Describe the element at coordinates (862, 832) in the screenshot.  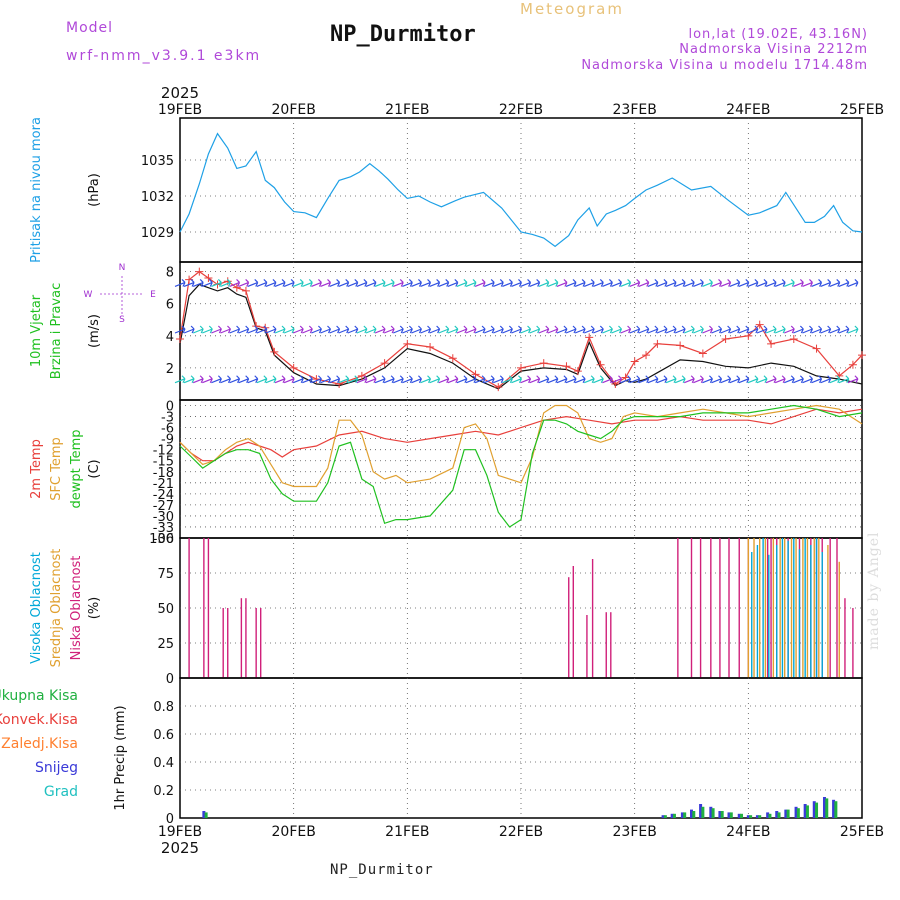
I see `time-tick-label-bottom: 25FEB` at that location.